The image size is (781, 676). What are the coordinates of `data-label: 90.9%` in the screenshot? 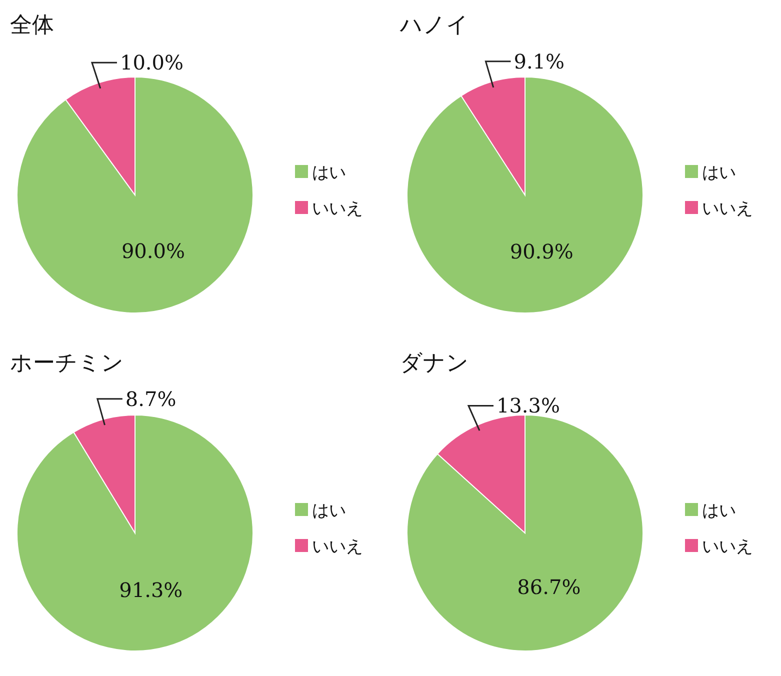 It's located at (542, 252).